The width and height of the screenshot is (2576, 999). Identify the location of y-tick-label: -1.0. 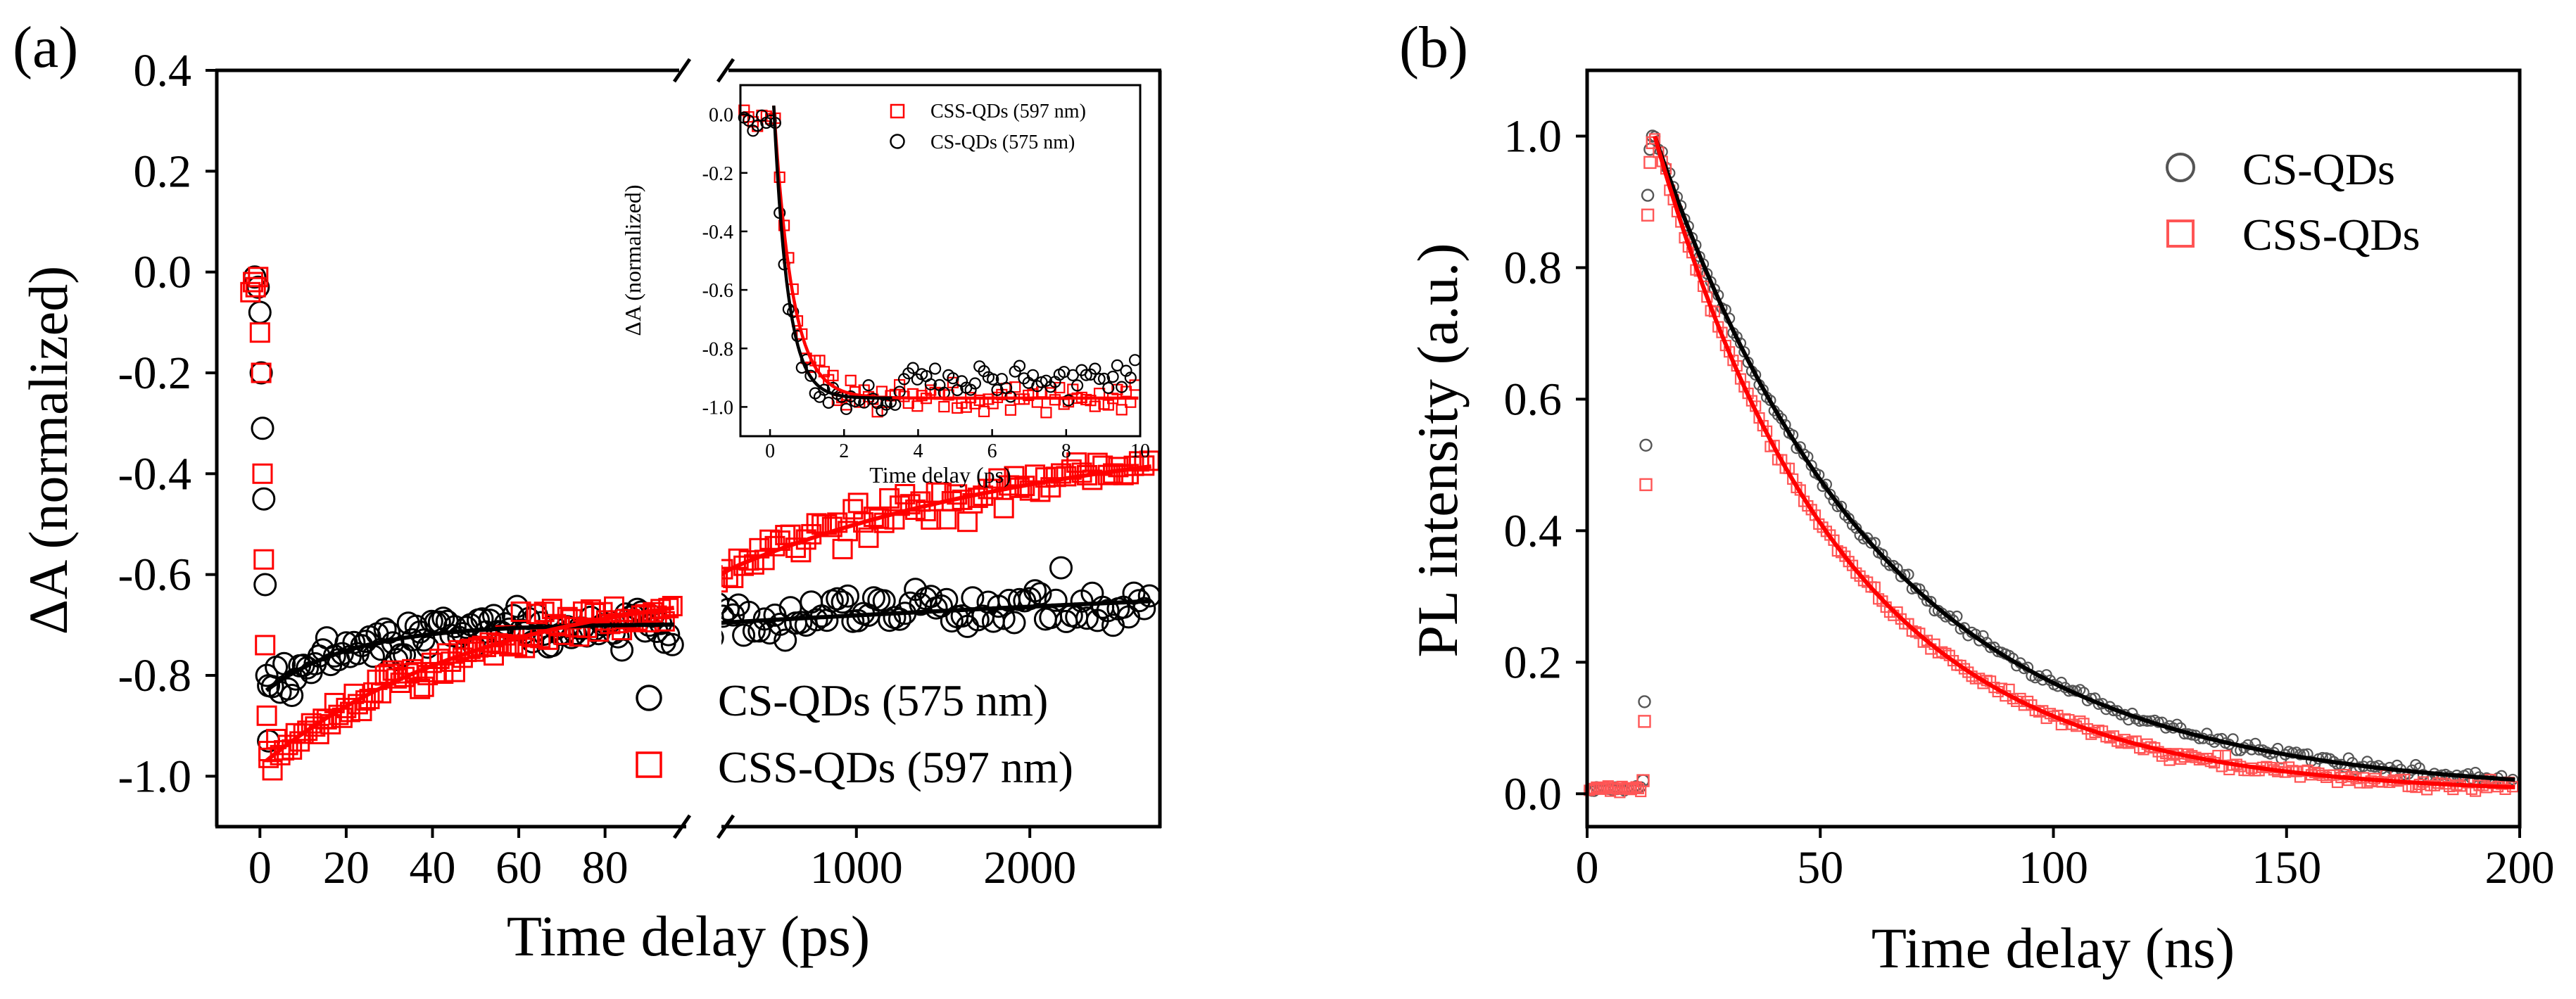
(154, 776).